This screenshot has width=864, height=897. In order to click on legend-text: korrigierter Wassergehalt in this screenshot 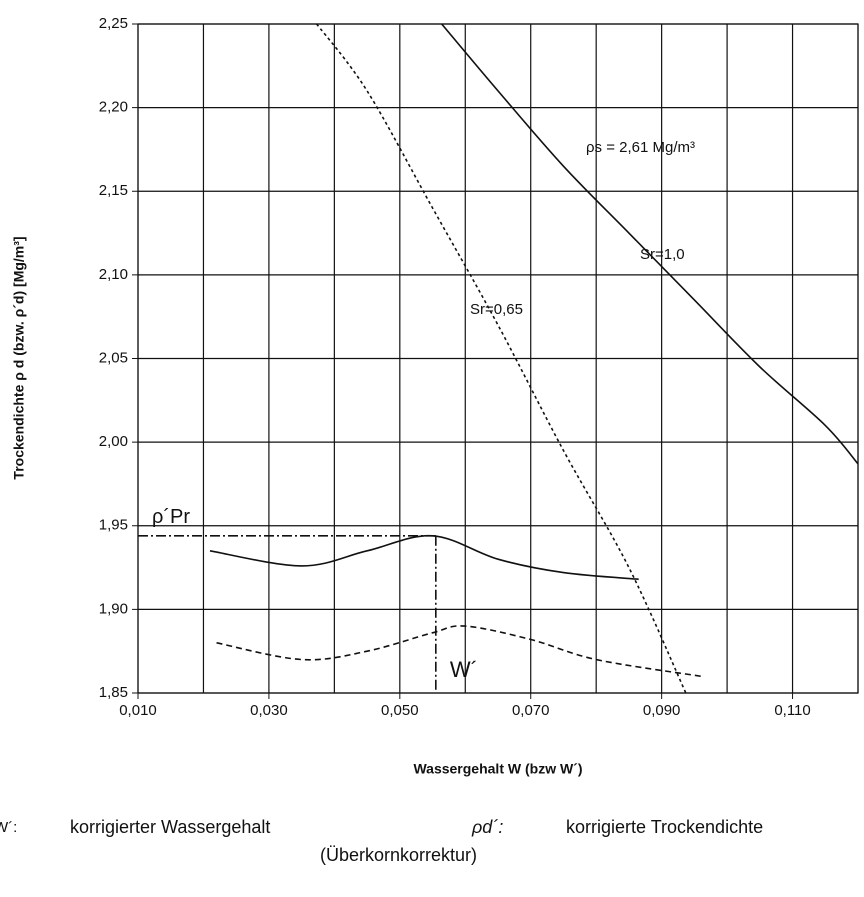, I will do `click(170, 827)`.